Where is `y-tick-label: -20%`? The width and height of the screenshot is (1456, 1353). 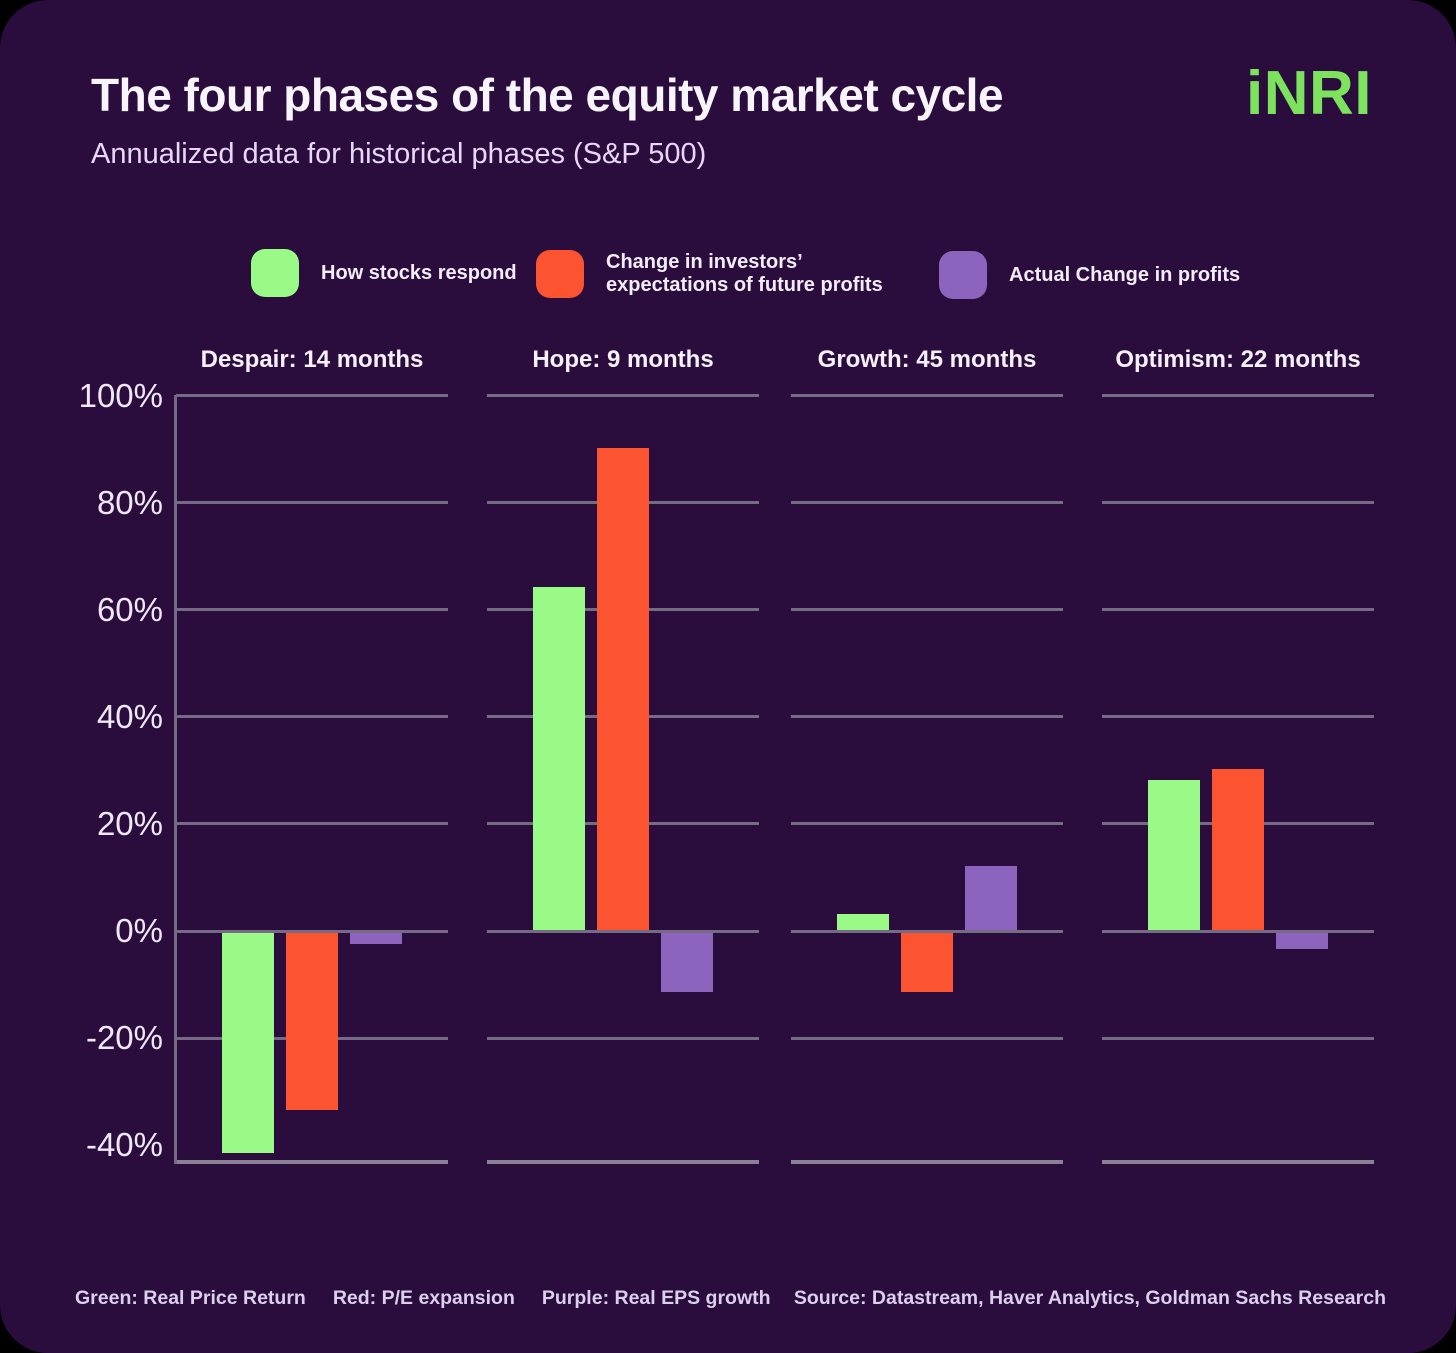 y-tick-label: -20% is located at coordinates (124, 1038).